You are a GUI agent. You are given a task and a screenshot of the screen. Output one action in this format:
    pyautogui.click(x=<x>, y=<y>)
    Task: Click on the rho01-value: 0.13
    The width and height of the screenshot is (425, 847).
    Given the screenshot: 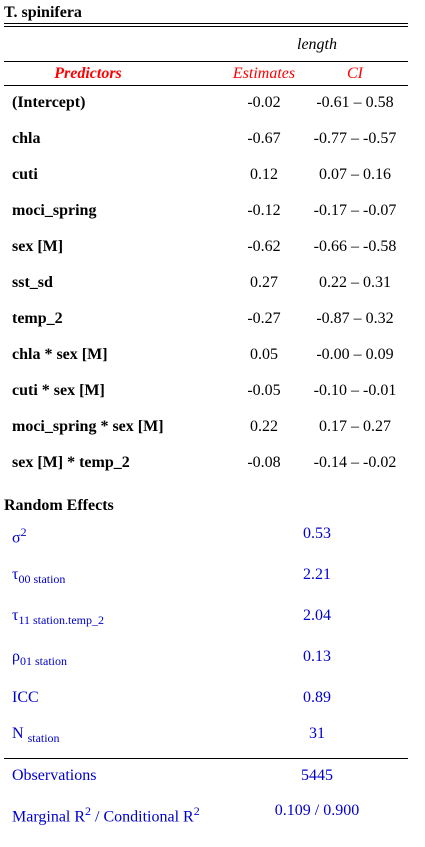 What is the action you would take?
    pyautogui.click(x=317, y=656)
    